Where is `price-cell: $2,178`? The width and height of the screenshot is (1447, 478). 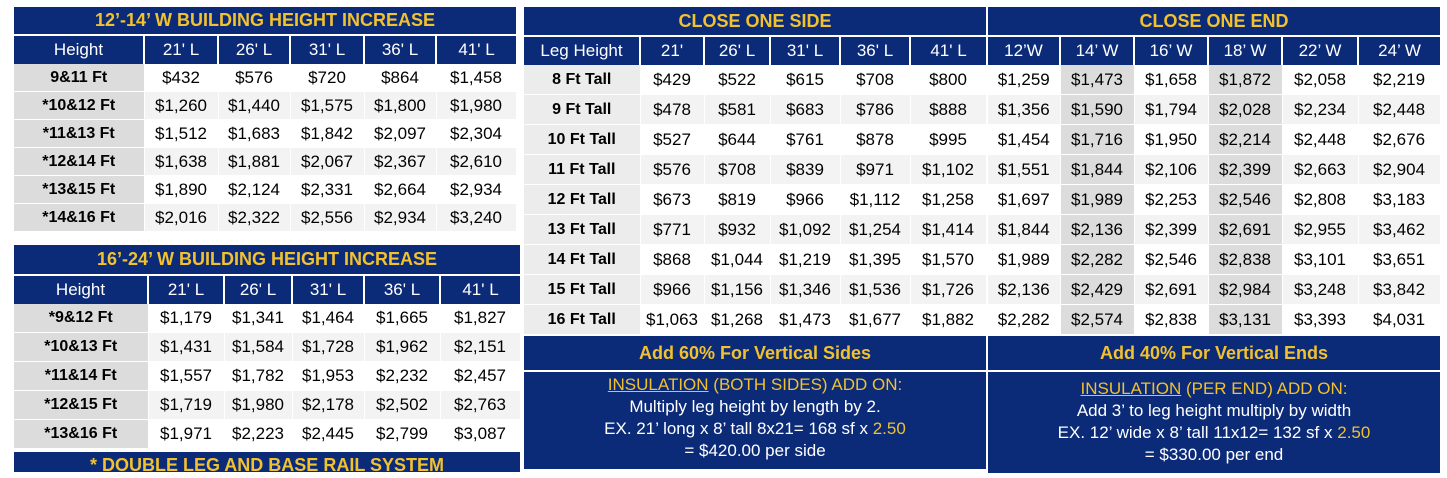
price-cell: $2,178 is located at coordinates (328, 405).